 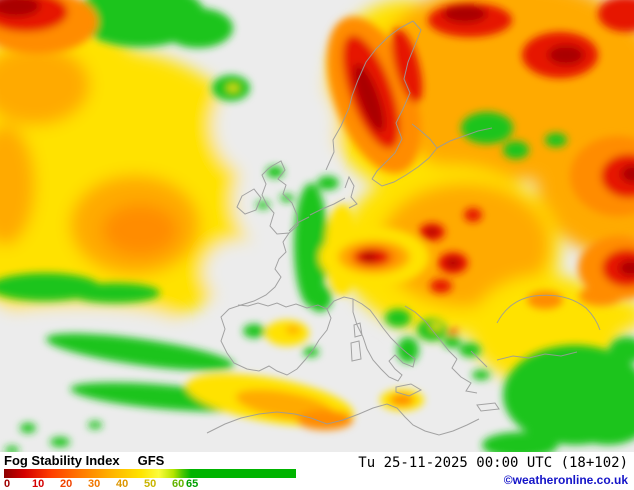 What do you see at coordinates (565, 480) in the screenshot?
I see `copyright: ©weatheronline.co.uk` at bounding box center [565, 480].